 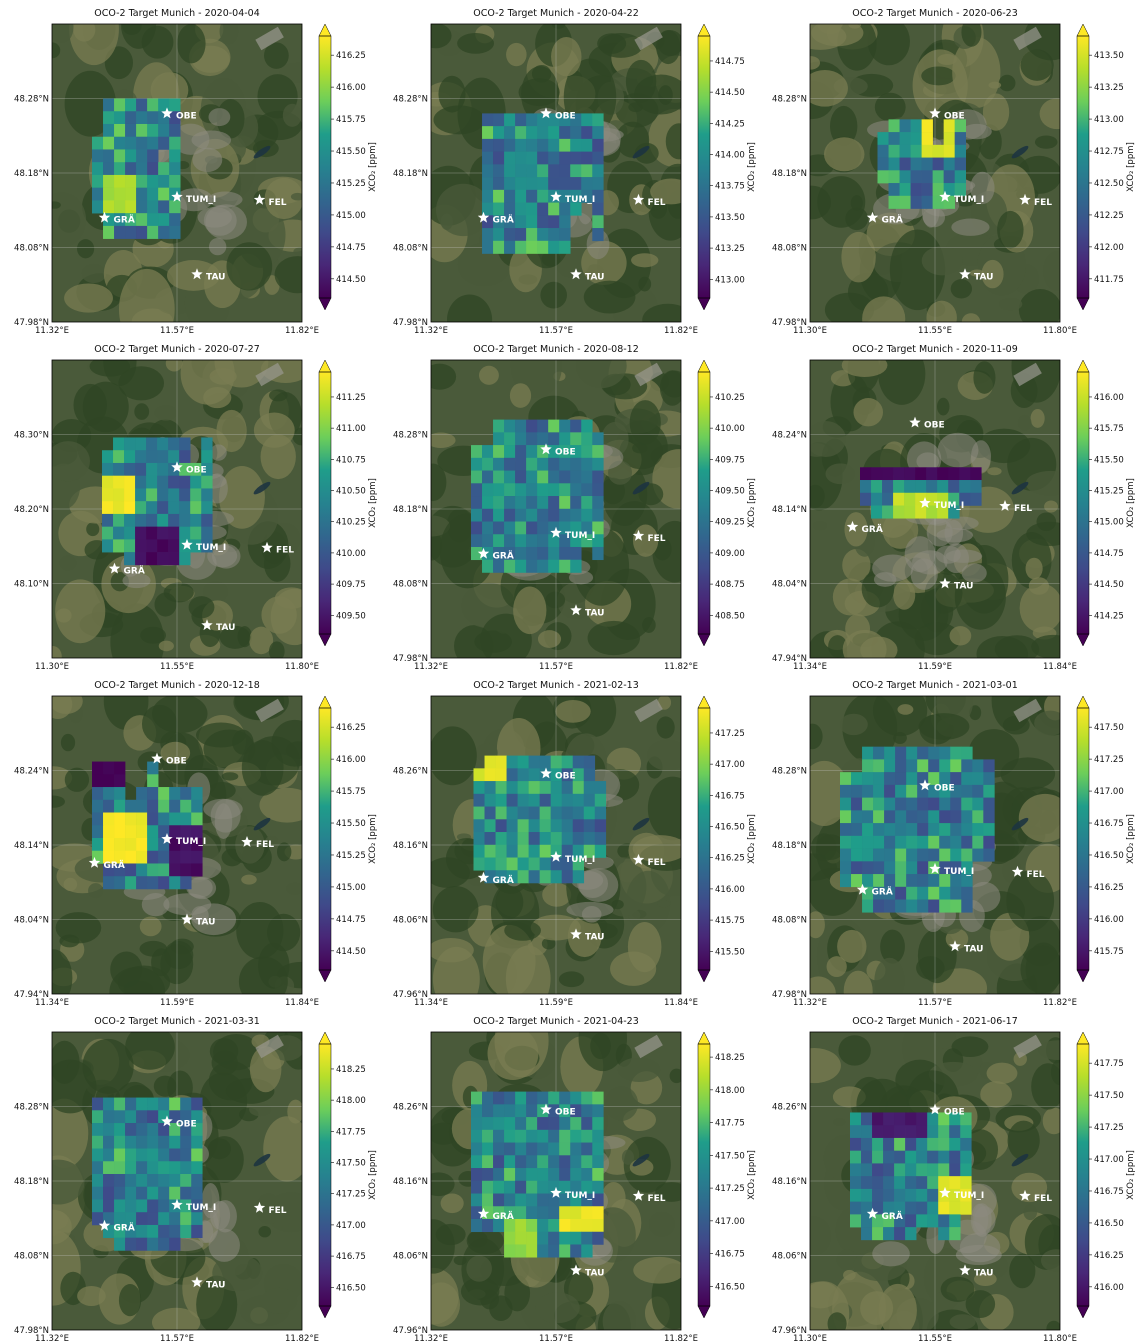 I want to click on colorbar-tick-label: 409.25, so click(x=730, y=523).